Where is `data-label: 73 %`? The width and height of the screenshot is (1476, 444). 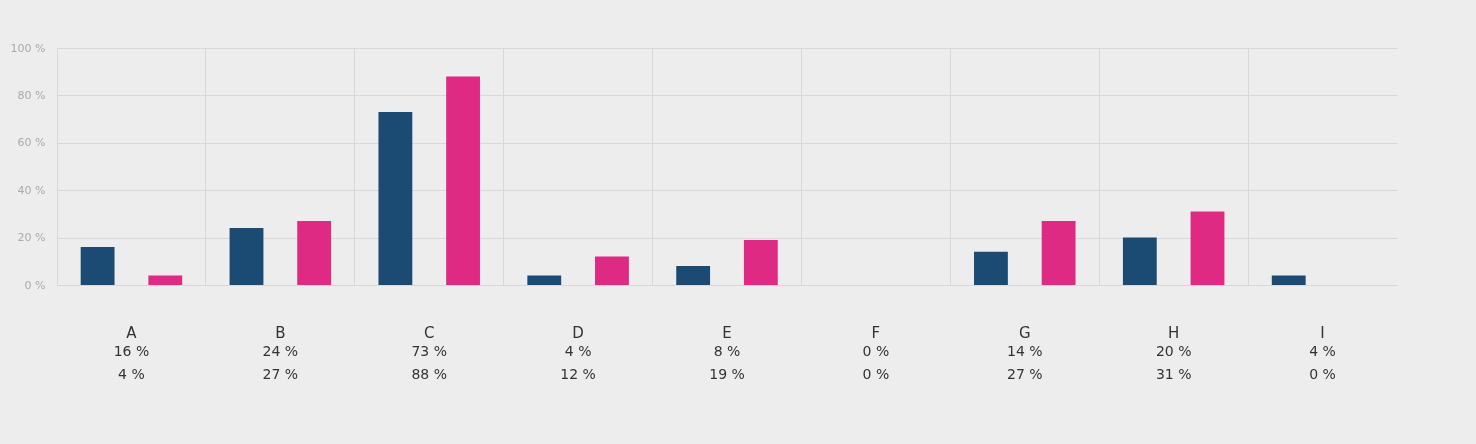 data-label: 73 % is located at coordinates (429, 350).